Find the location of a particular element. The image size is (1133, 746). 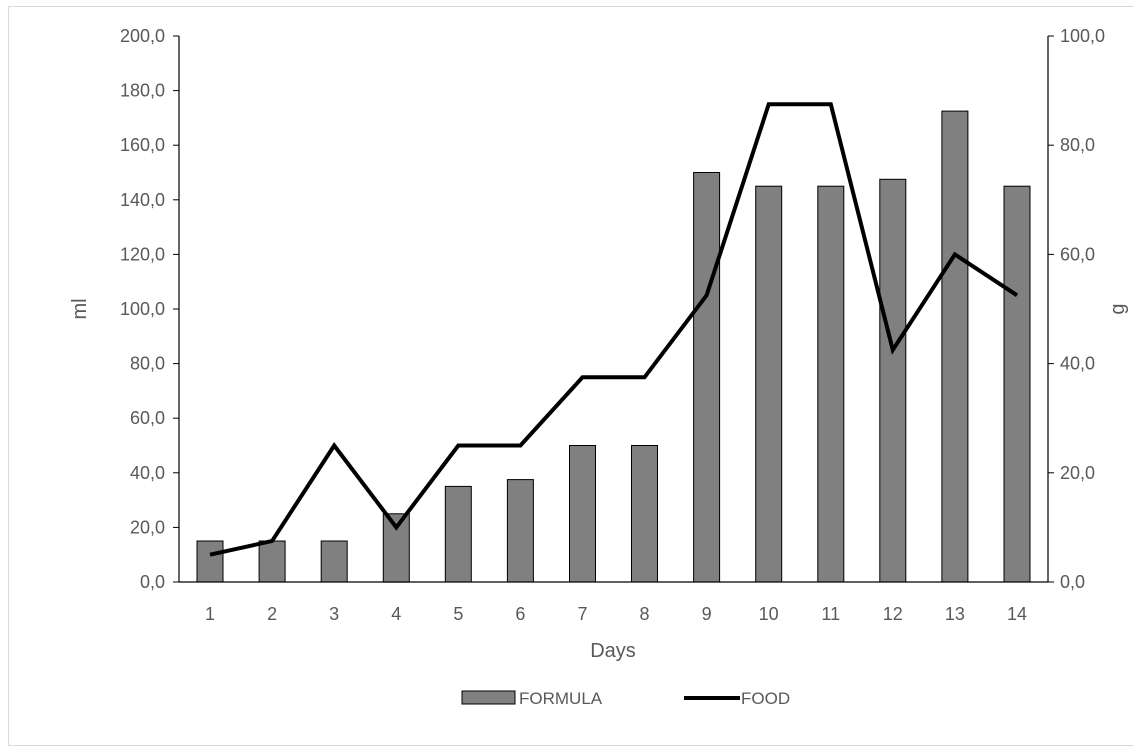

y-tick-label: 140,0 is located at coordinates (142, 200).